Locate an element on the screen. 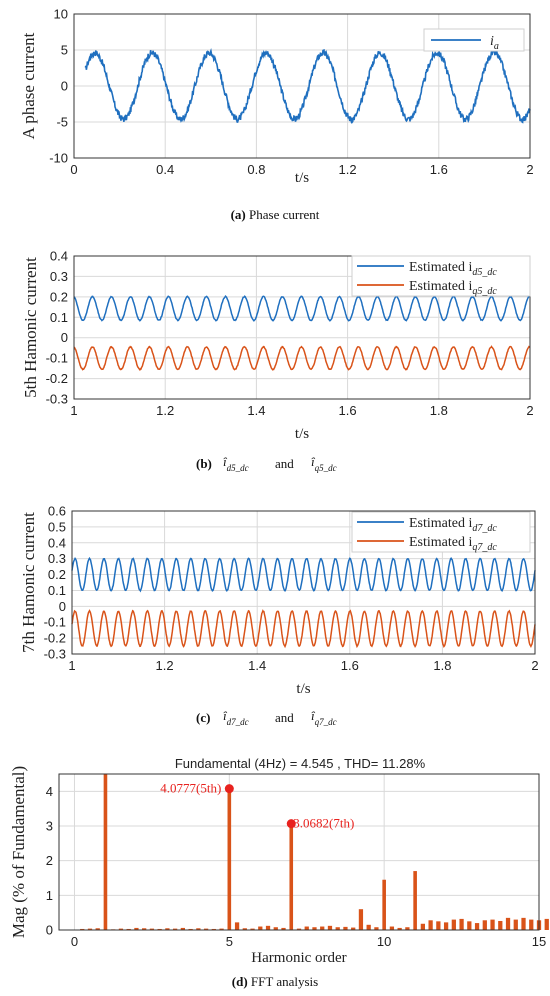  svg-text: and is located at coordinates (284, 463).